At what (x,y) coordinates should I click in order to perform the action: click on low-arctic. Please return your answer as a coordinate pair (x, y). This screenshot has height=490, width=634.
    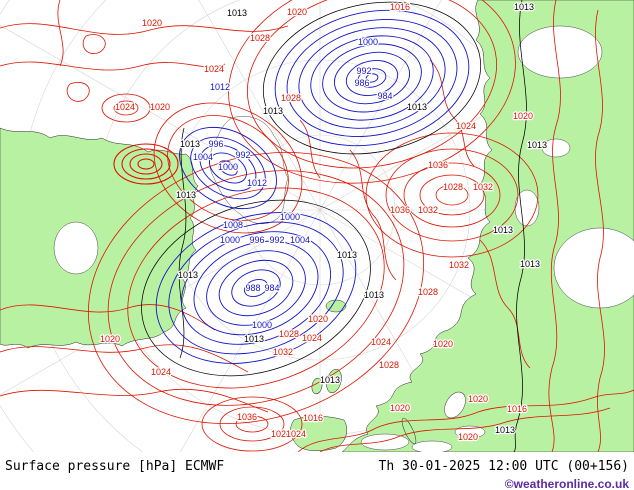
    Looking at the image, I should click on (372, 78).